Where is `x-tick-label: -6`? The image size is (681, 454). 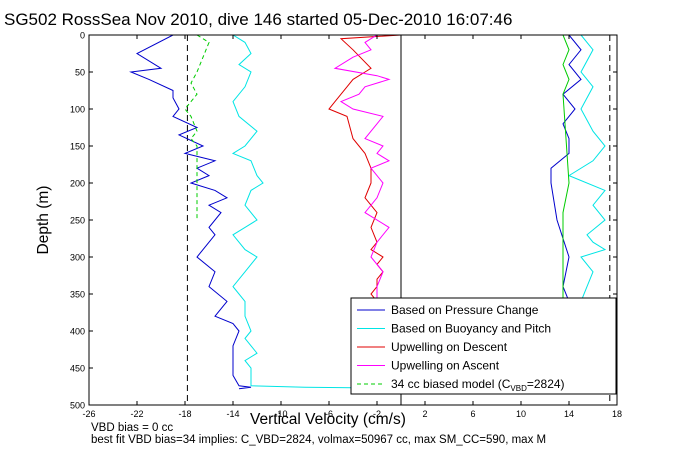 x-tick-label: -6 is located at coordinates (329, 414).